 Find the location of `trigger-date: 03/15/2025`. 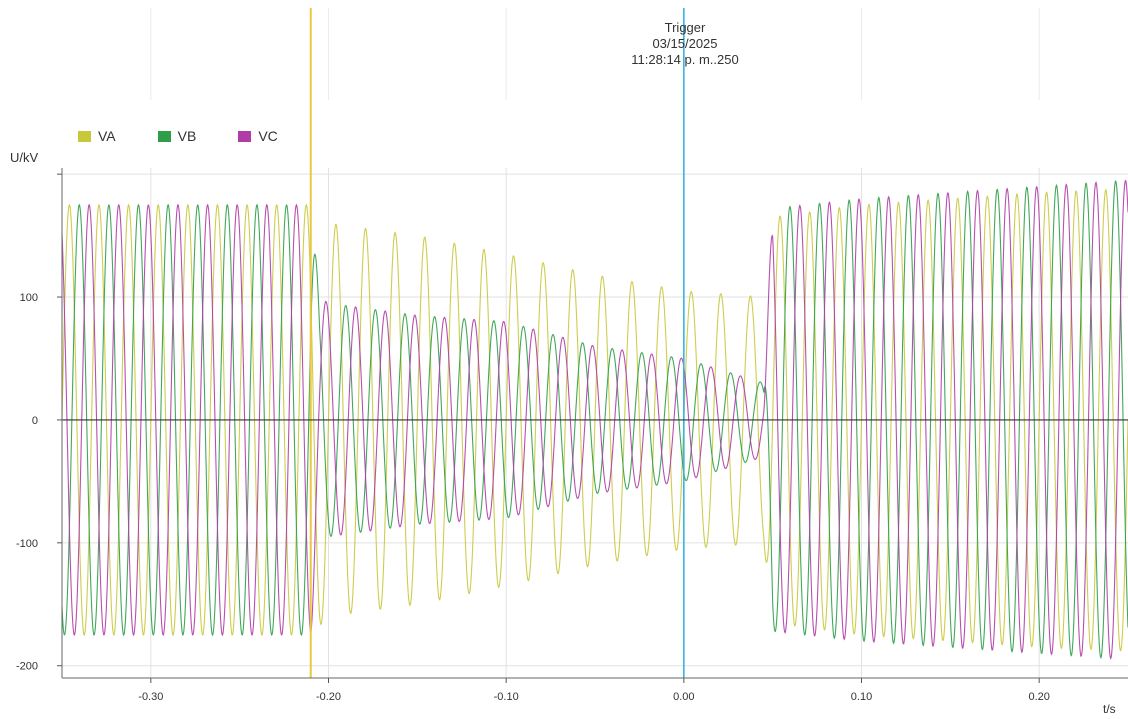

trigger-date: 03/15/2025 is located at coordinates (685, 43).